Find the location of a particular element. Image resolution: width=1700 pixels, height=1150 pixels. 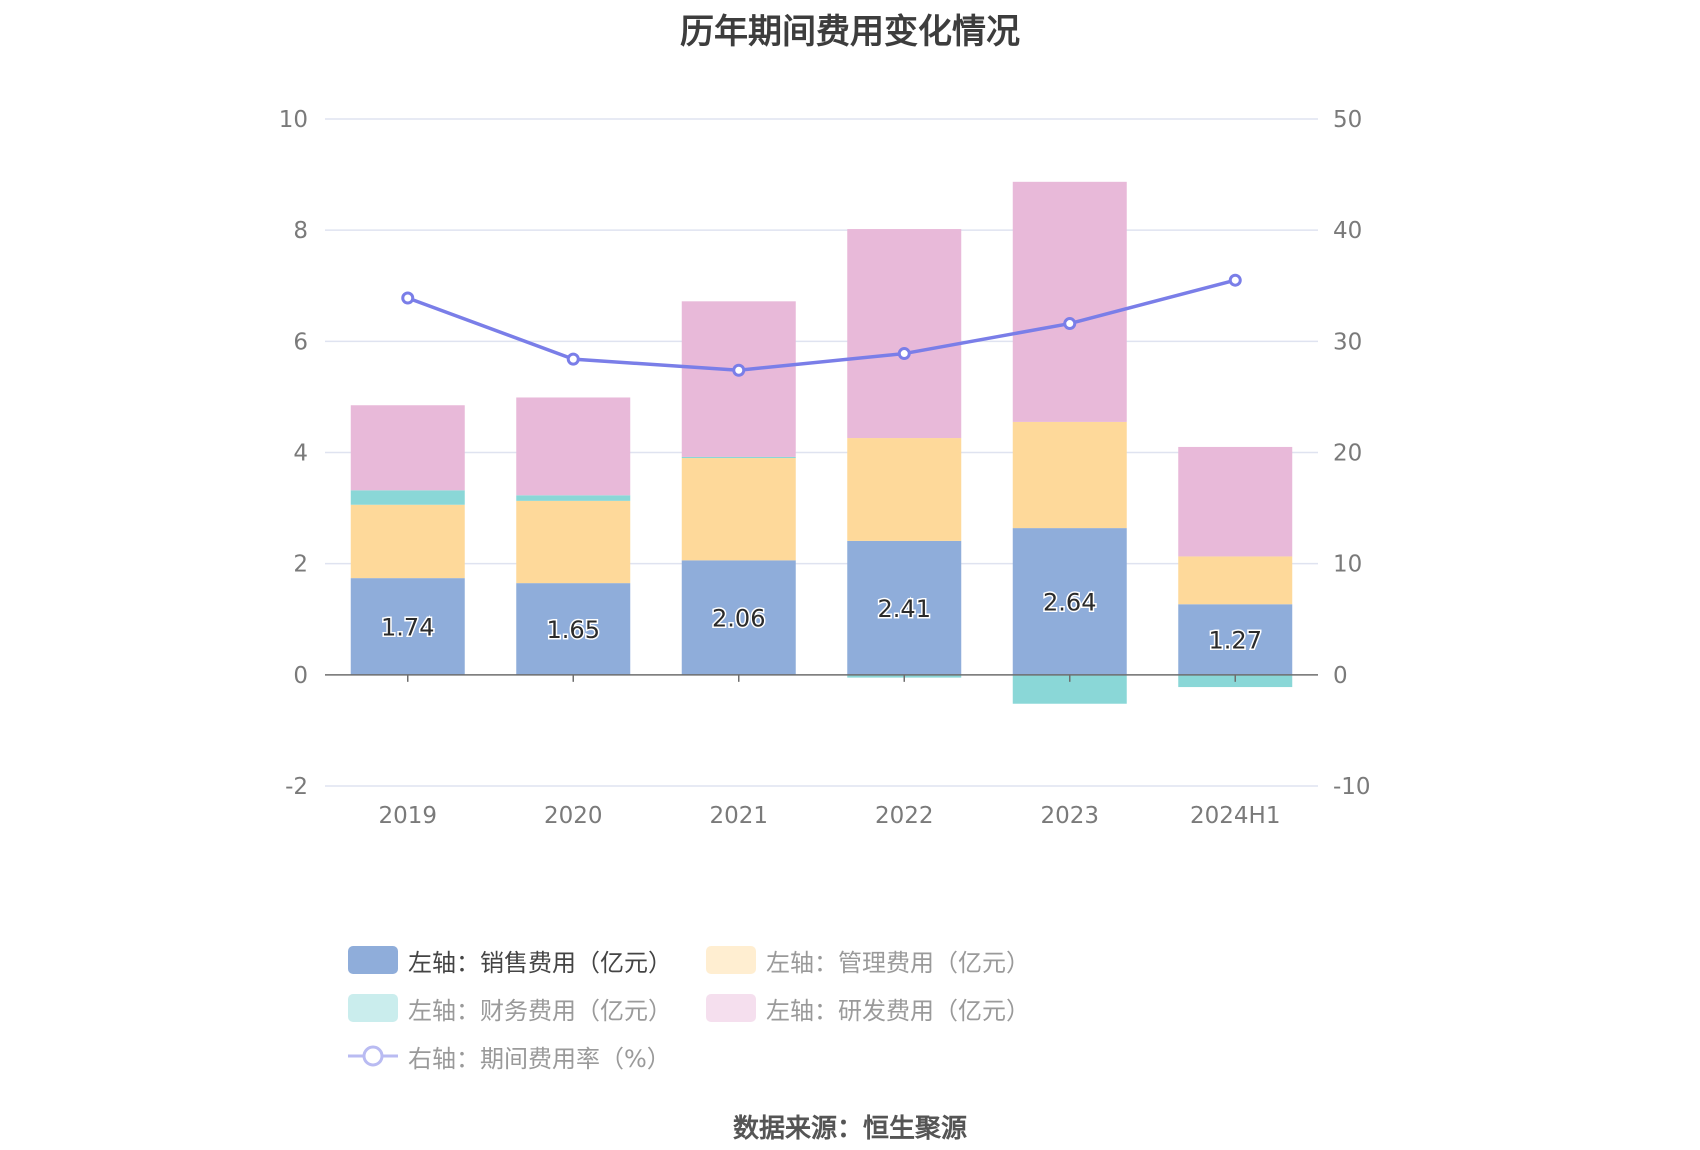

rate-line is located at coordinates (821, 325).